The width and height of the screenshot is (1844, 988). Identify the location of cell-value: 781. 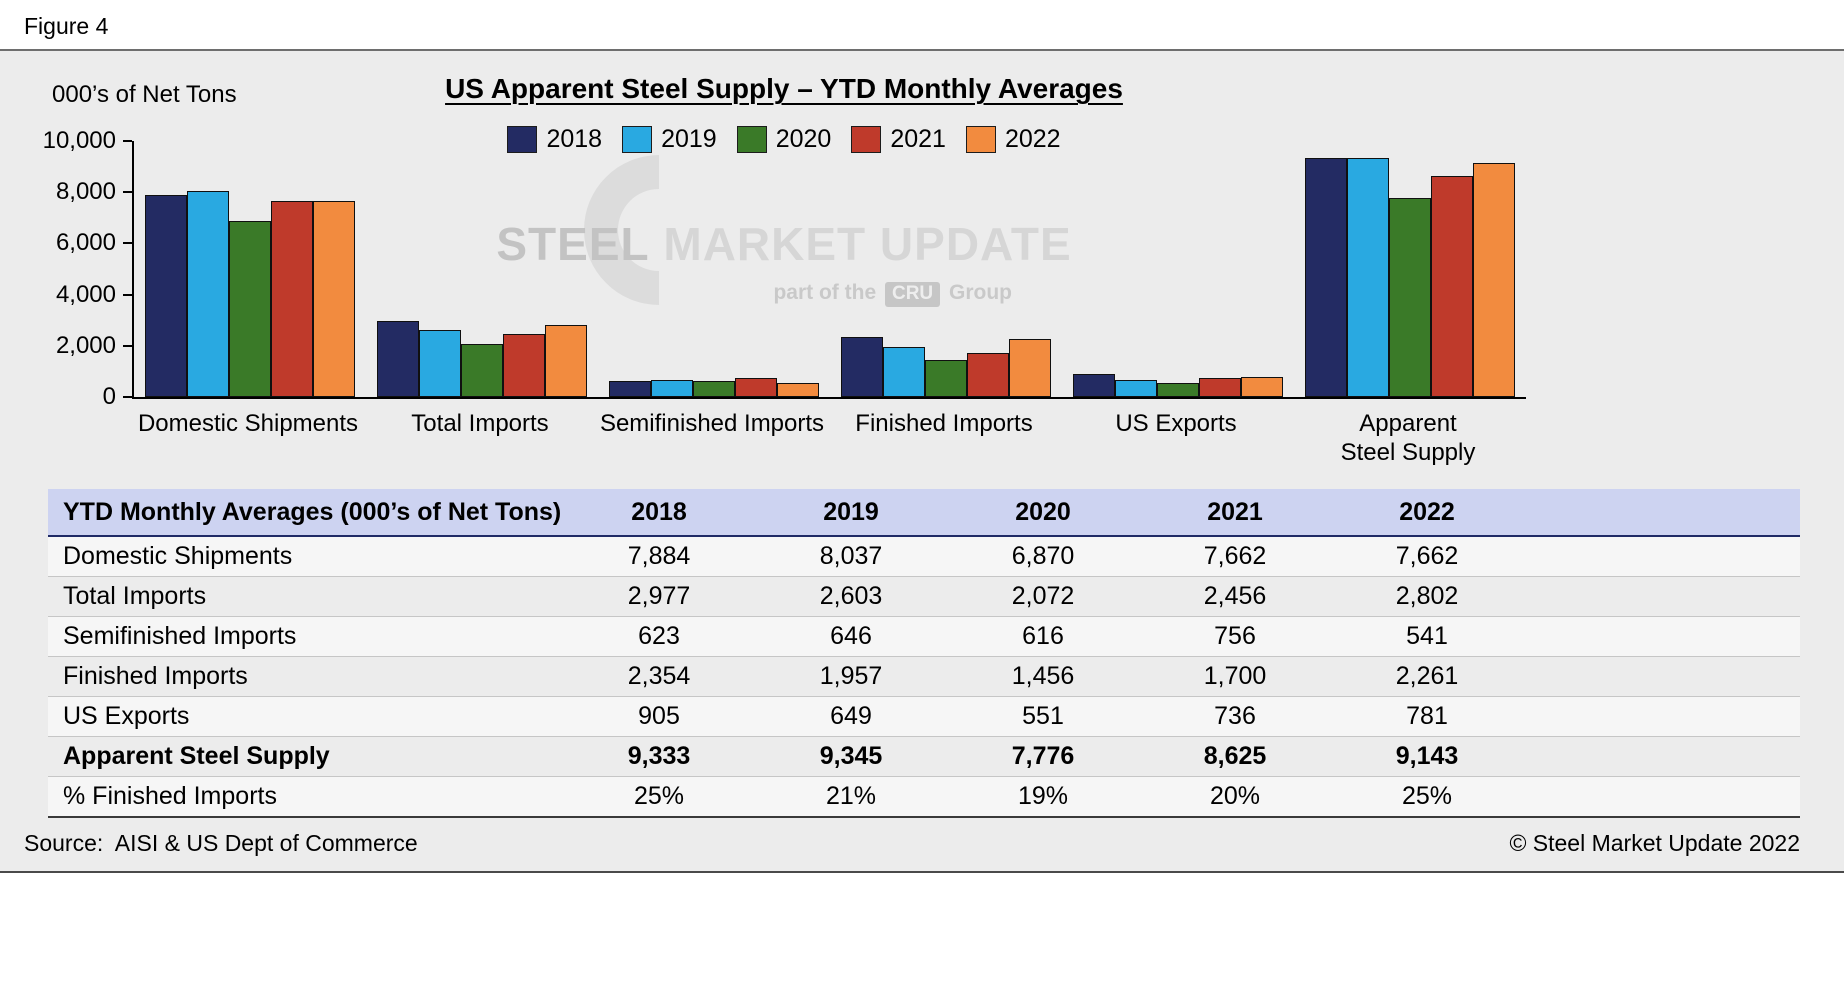
(1427, 716).